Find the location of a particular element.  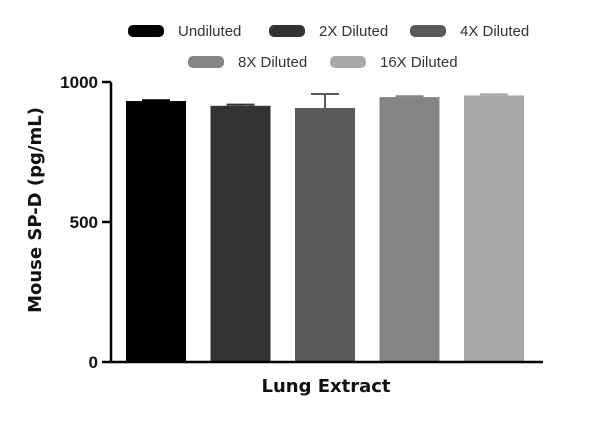

y-tick-label-1000: 1000 is located at coordinates (79, 82).